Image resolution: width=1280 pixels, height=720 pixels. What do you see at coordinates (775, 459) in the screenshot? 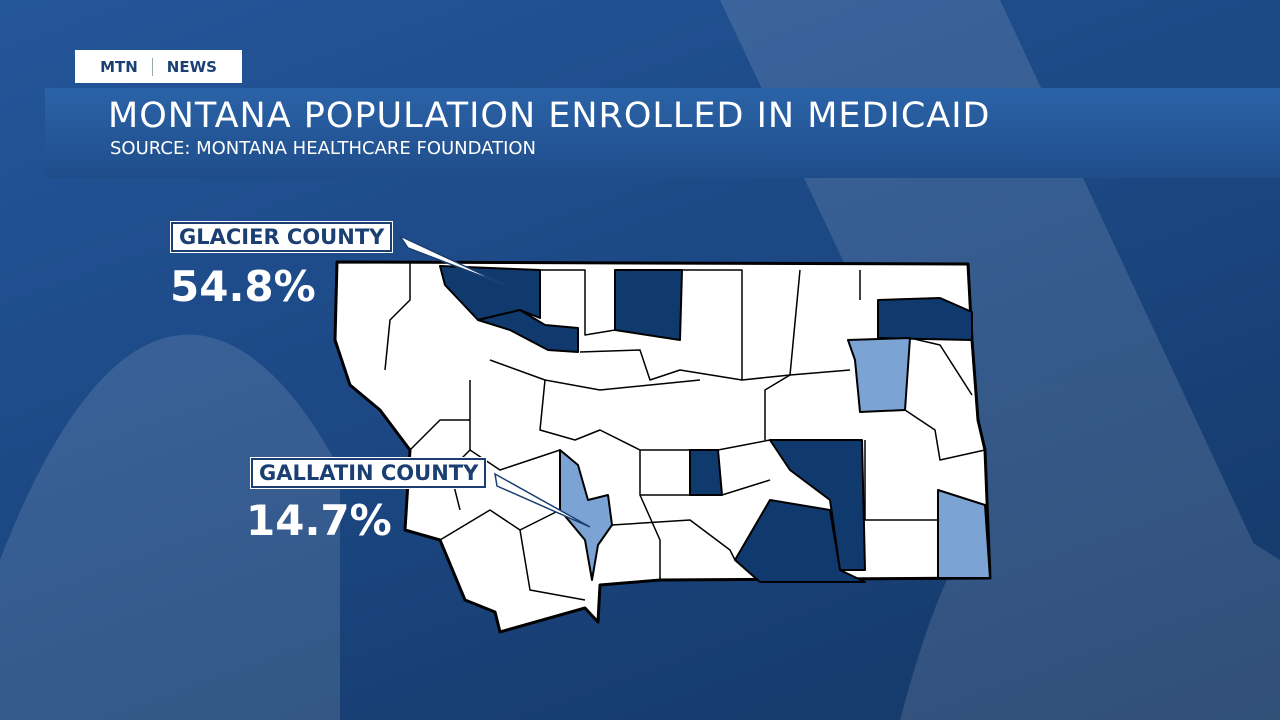
I see `low-rate-counties` at bounding box center [775, 459].